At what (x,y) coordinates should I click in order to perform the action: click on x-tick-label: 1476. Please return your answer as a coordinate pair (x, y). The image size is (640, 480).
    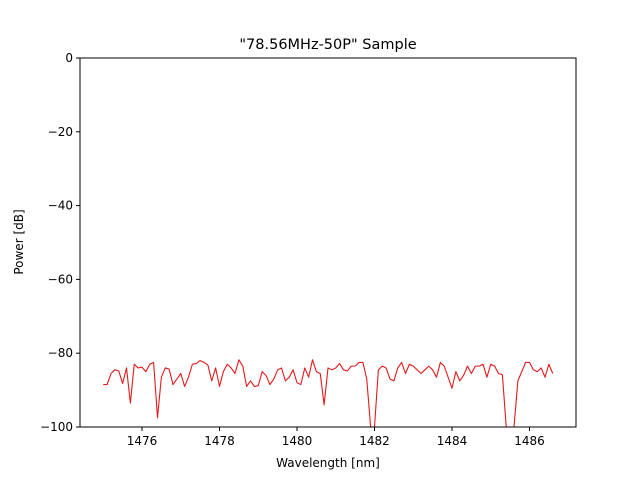
    Looking at the image, I should click on (142, 441).